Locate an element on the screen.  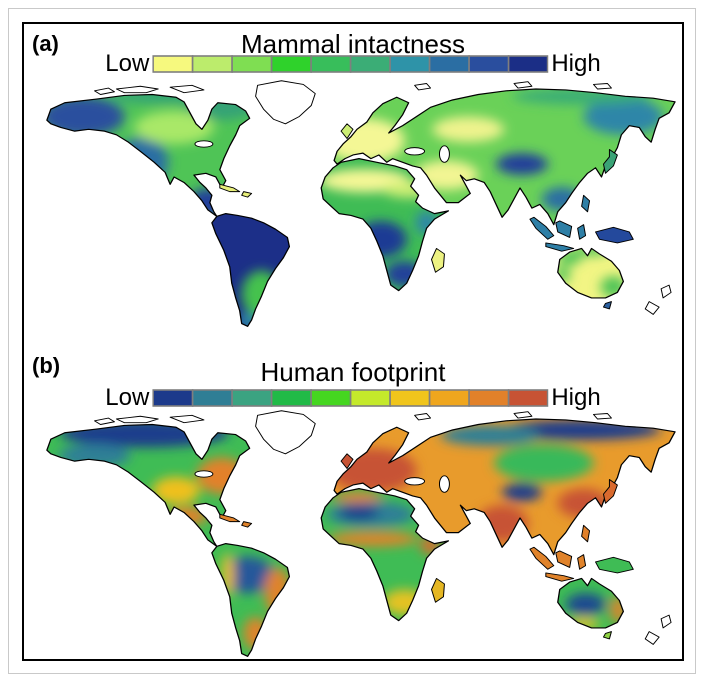
panel-a-label: (a) is located at coordinates (45, 43).